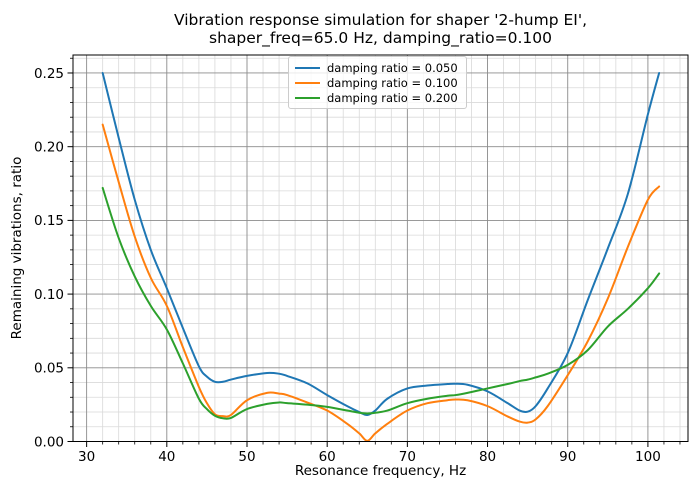  I want to click on x-tick-label: 80, so click(487, 457).